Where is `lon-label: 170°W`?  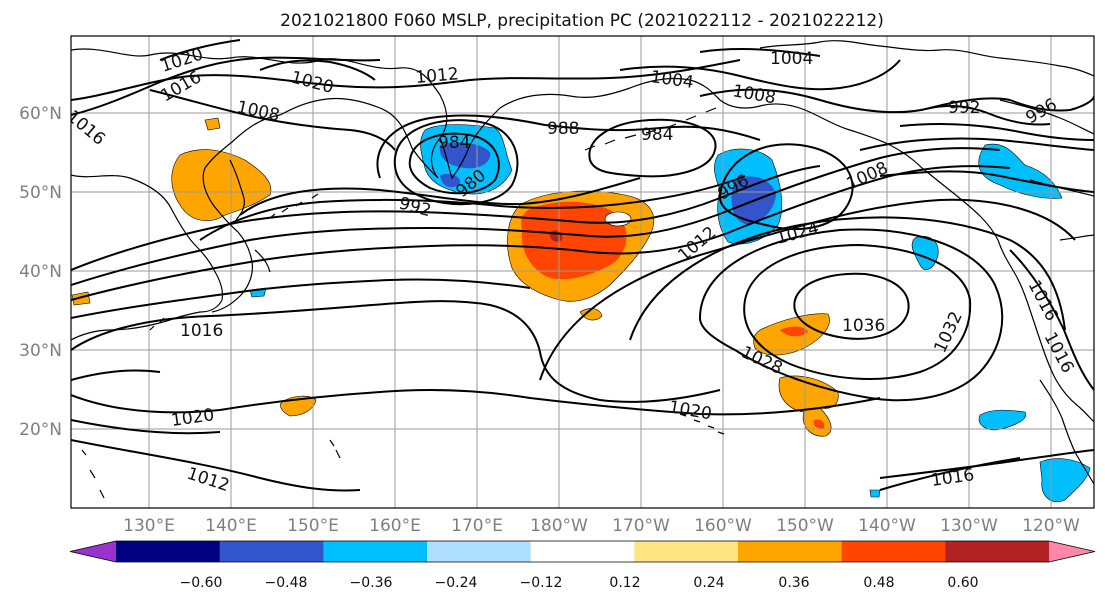
lon-label: 170°W is located at coordinates (641, 526).